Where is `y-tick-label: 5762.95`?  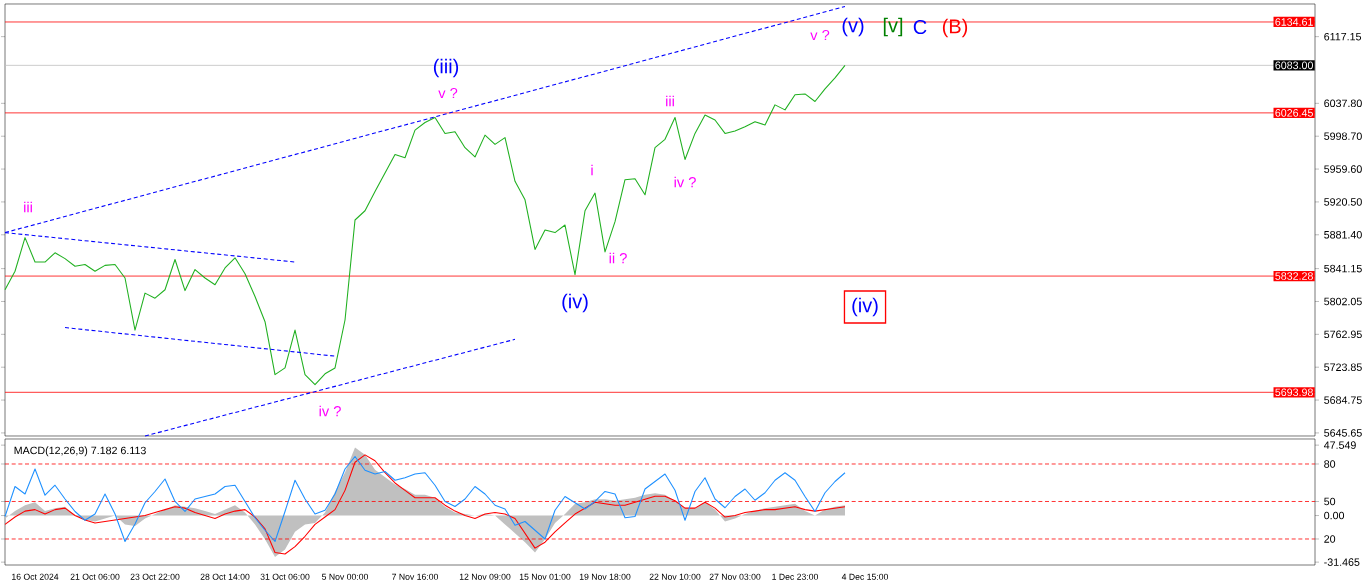 y-tick-label: 5762.95 is located at coordinates (1343, 334).